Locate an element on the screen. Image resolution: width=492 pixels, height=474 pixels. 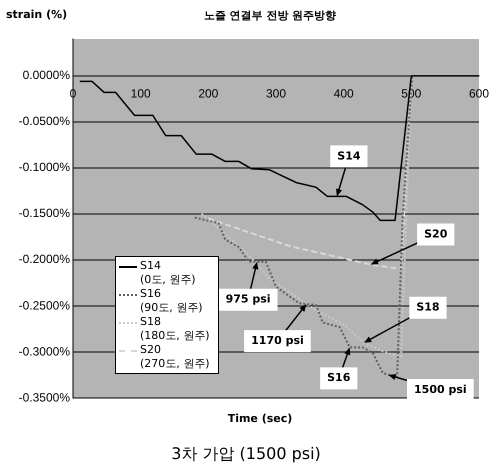
legend-label: S18 (180도, 원주) is located at coordinates (175, 329).